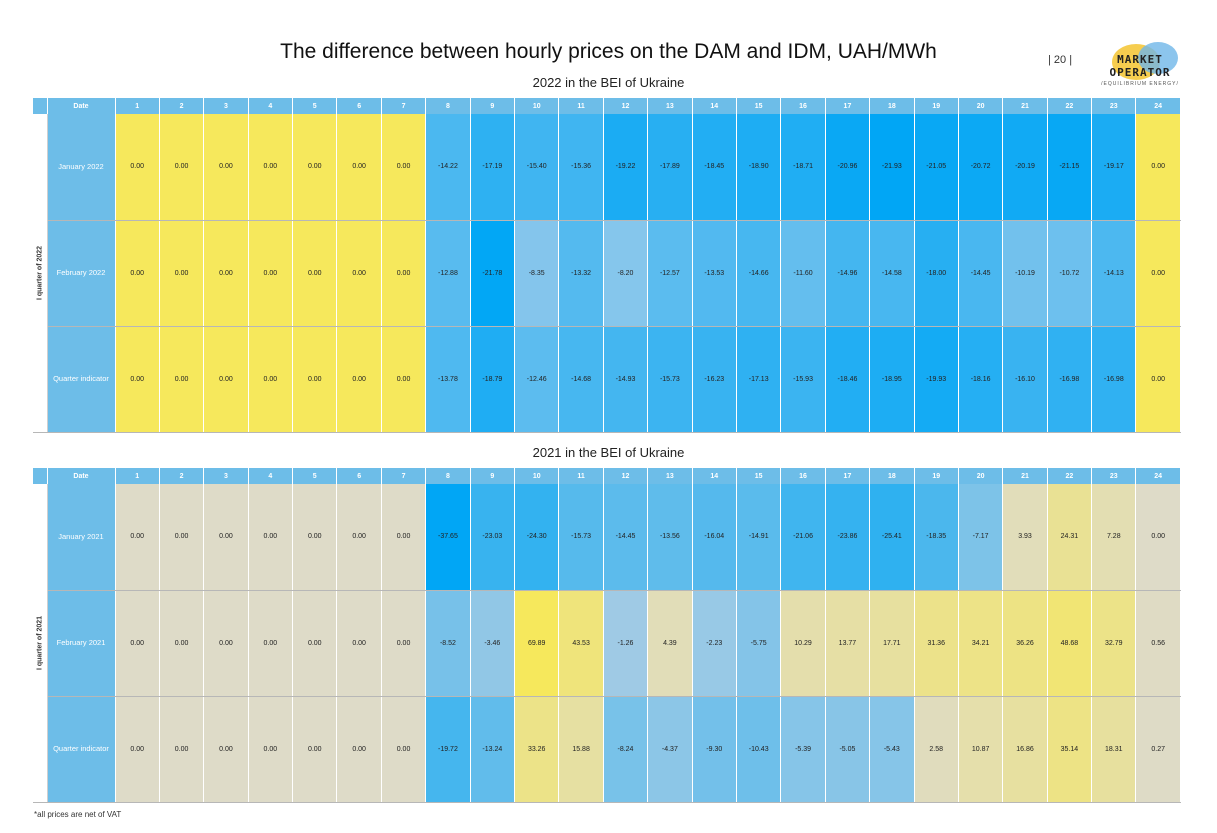 The height and width of the screenshot is (833, 1217). I want to click on value-cell: -23.03, so click(493, 537).